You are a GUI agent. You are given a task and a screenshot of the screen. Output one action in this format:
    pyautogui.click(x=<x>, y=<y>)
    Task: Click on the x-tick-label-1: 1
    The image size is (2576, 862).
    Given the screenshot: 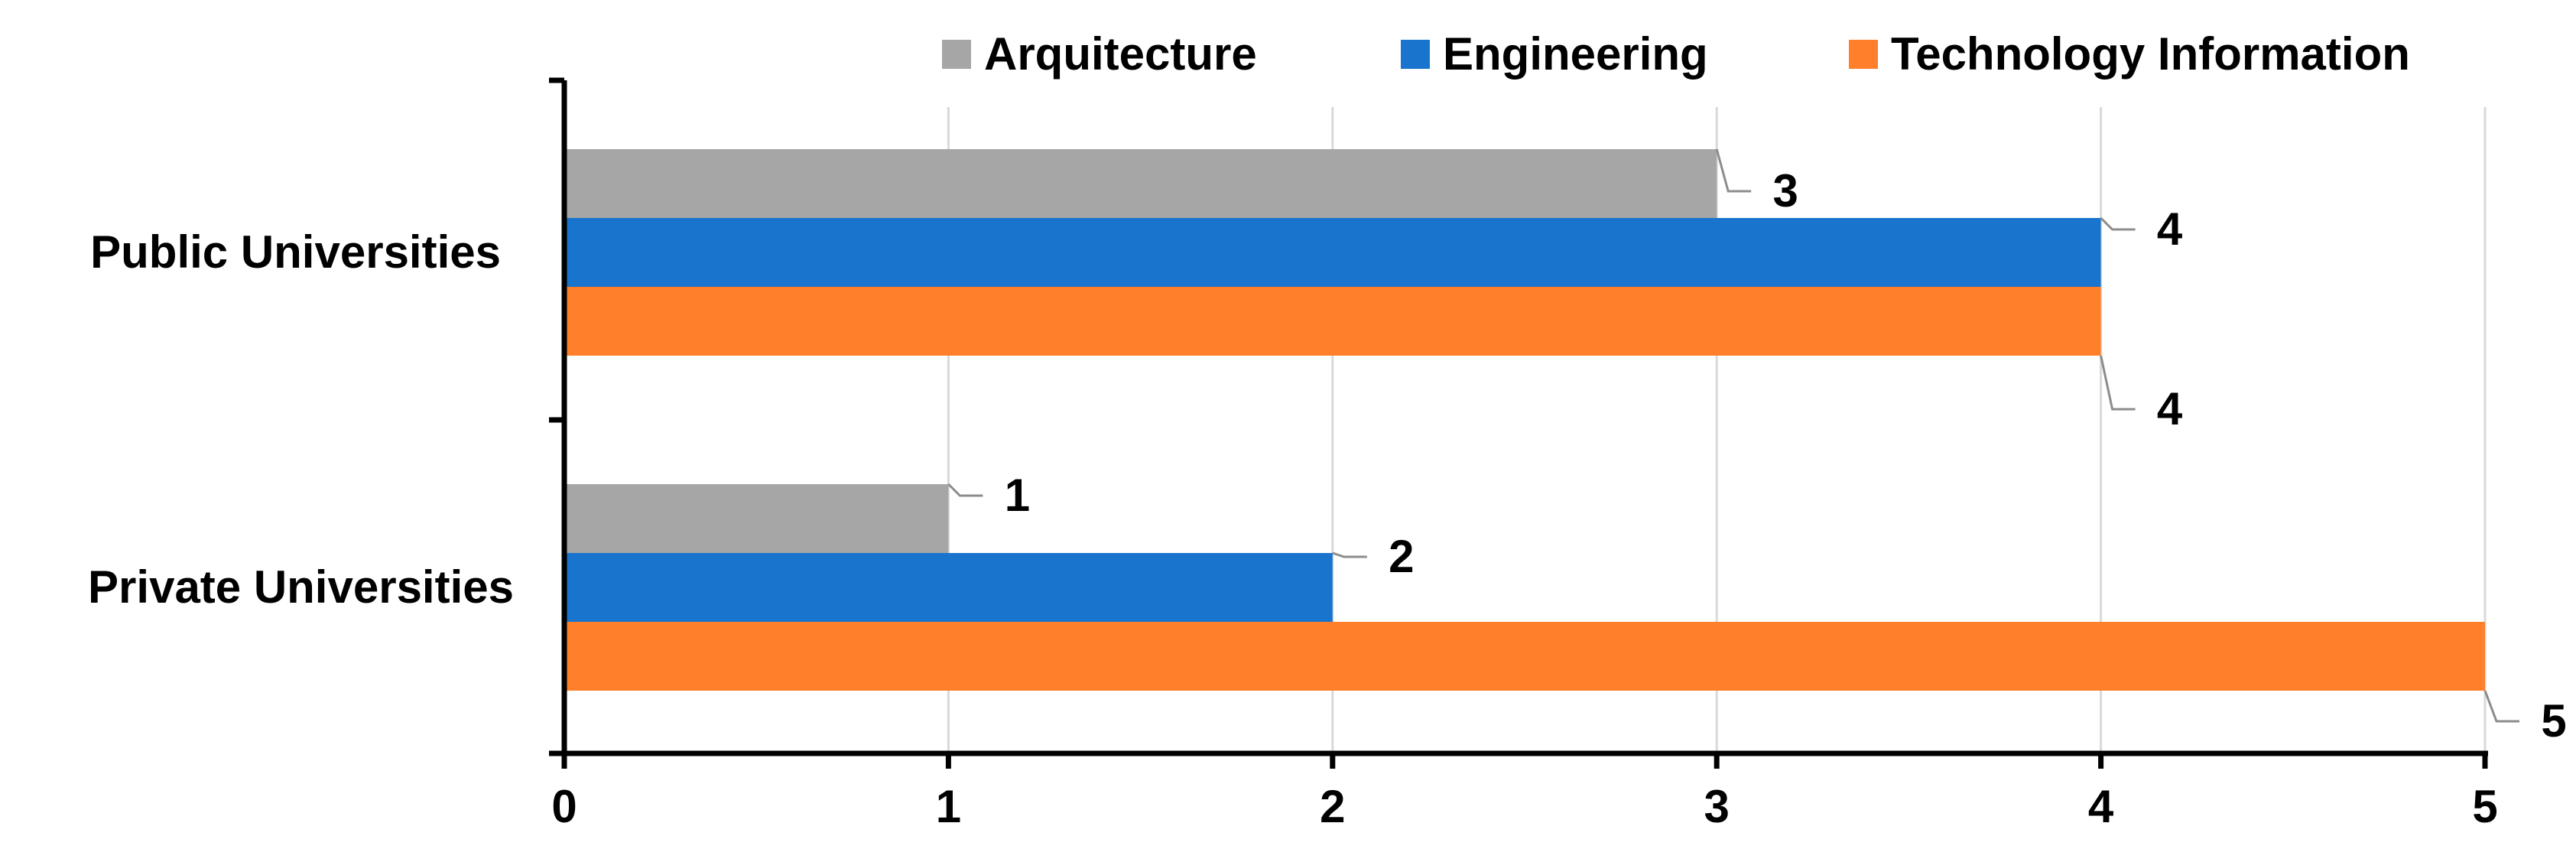 What is the action you would take?
    pyautogui.click(x=949, y=806)
    